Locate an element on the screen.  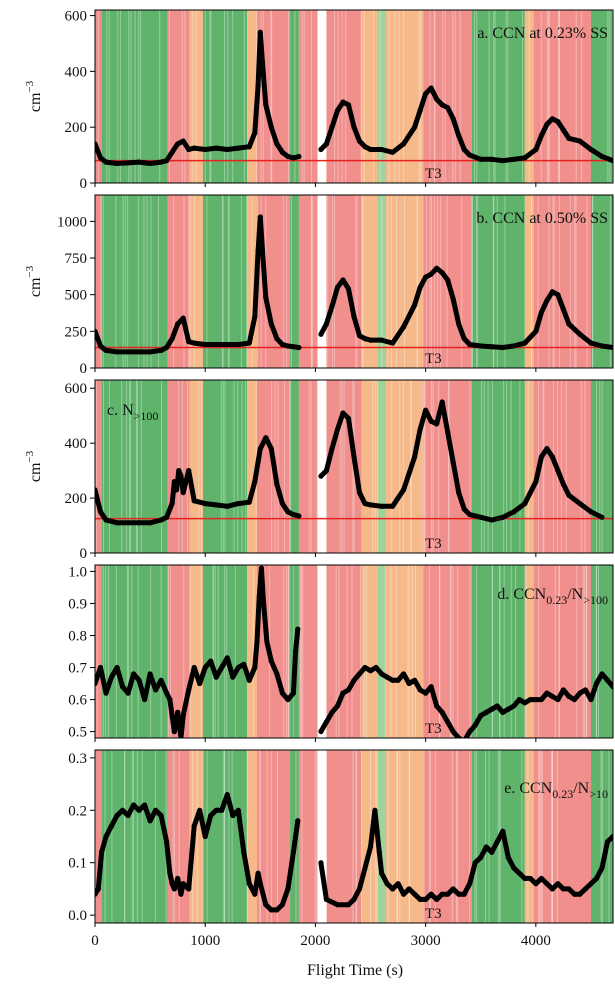
y-tick-label: 0 is located at coordinates (84, 554).